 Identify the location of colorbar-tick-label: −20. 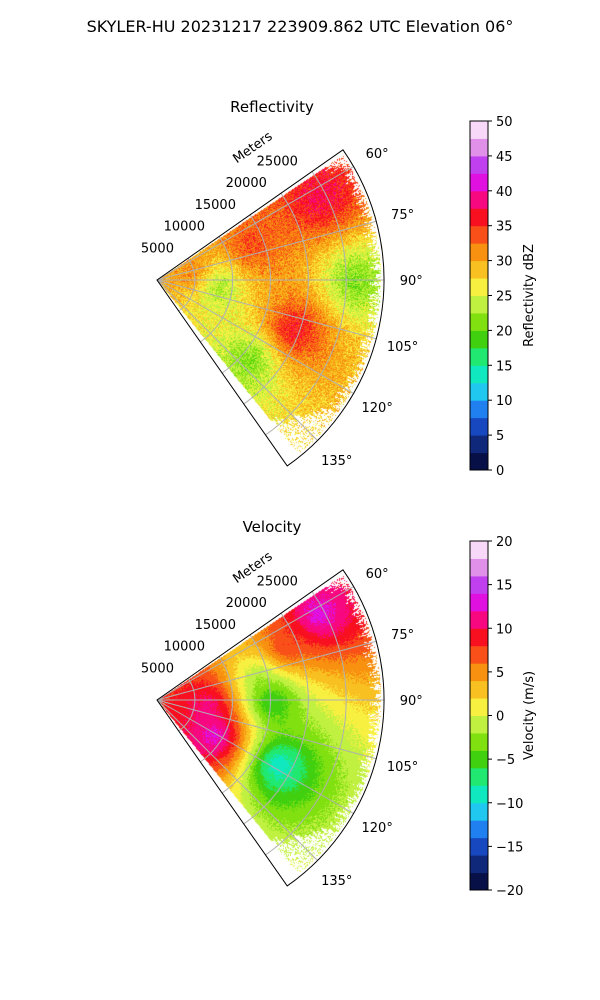
(509, 891).